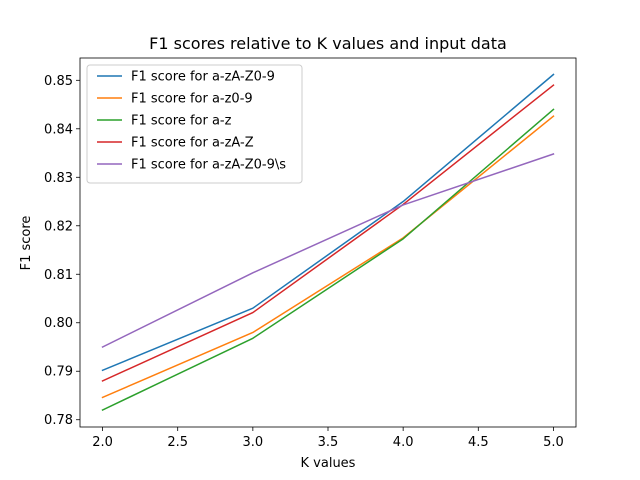  What do you see at coordinates (102, 442) in the screenshot?
I see `x-tick-label: 2.0` at bounding box center [102, 442].